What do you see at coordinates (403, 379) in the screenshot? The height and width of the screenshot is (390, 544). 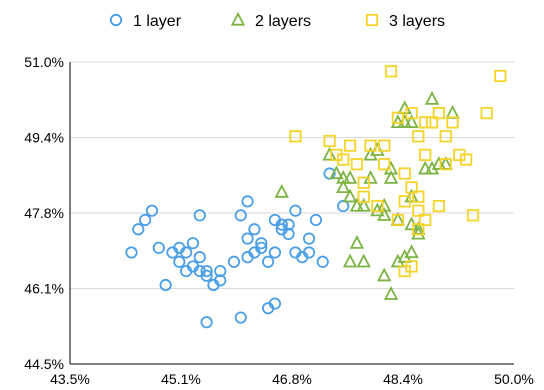 I see `x-tick-label: 48.4%` at bounding box center [403, 379].